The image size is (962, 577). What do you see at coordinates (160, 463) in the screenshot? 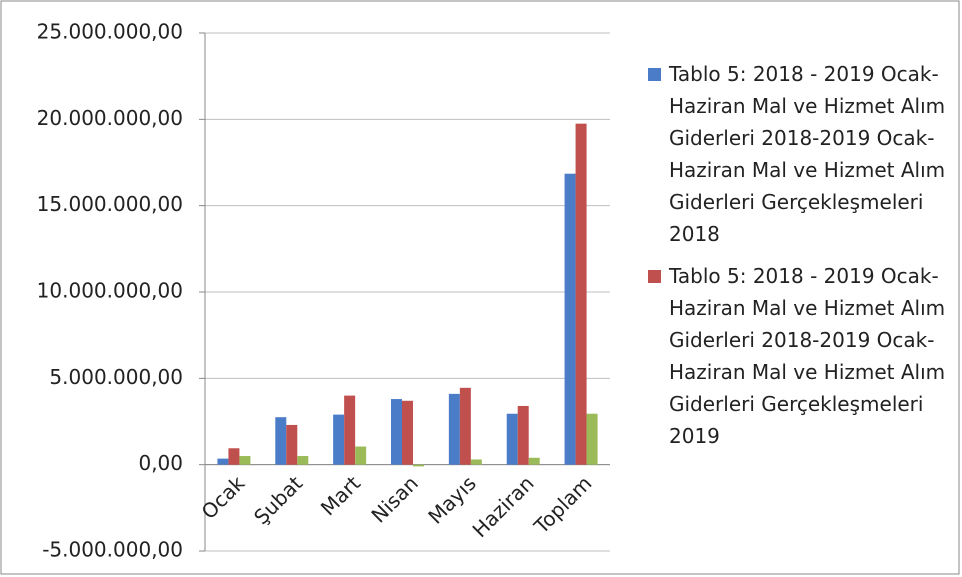
I see `y-tick-label: 0,00` at bounding box center [160, 463].